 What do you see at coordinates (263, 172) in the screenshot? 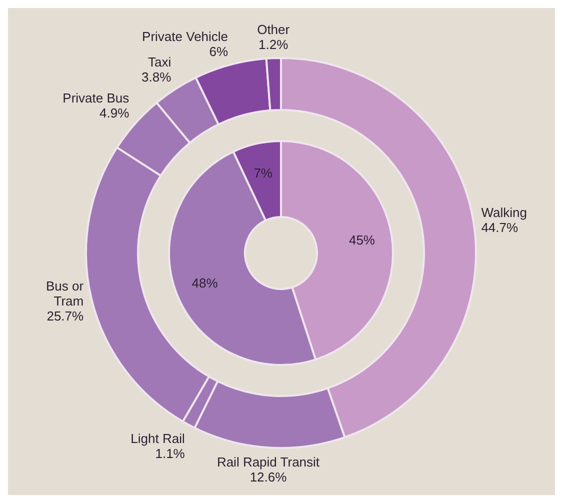
I see `data-label: 7%` at bounding box center [263, 172].